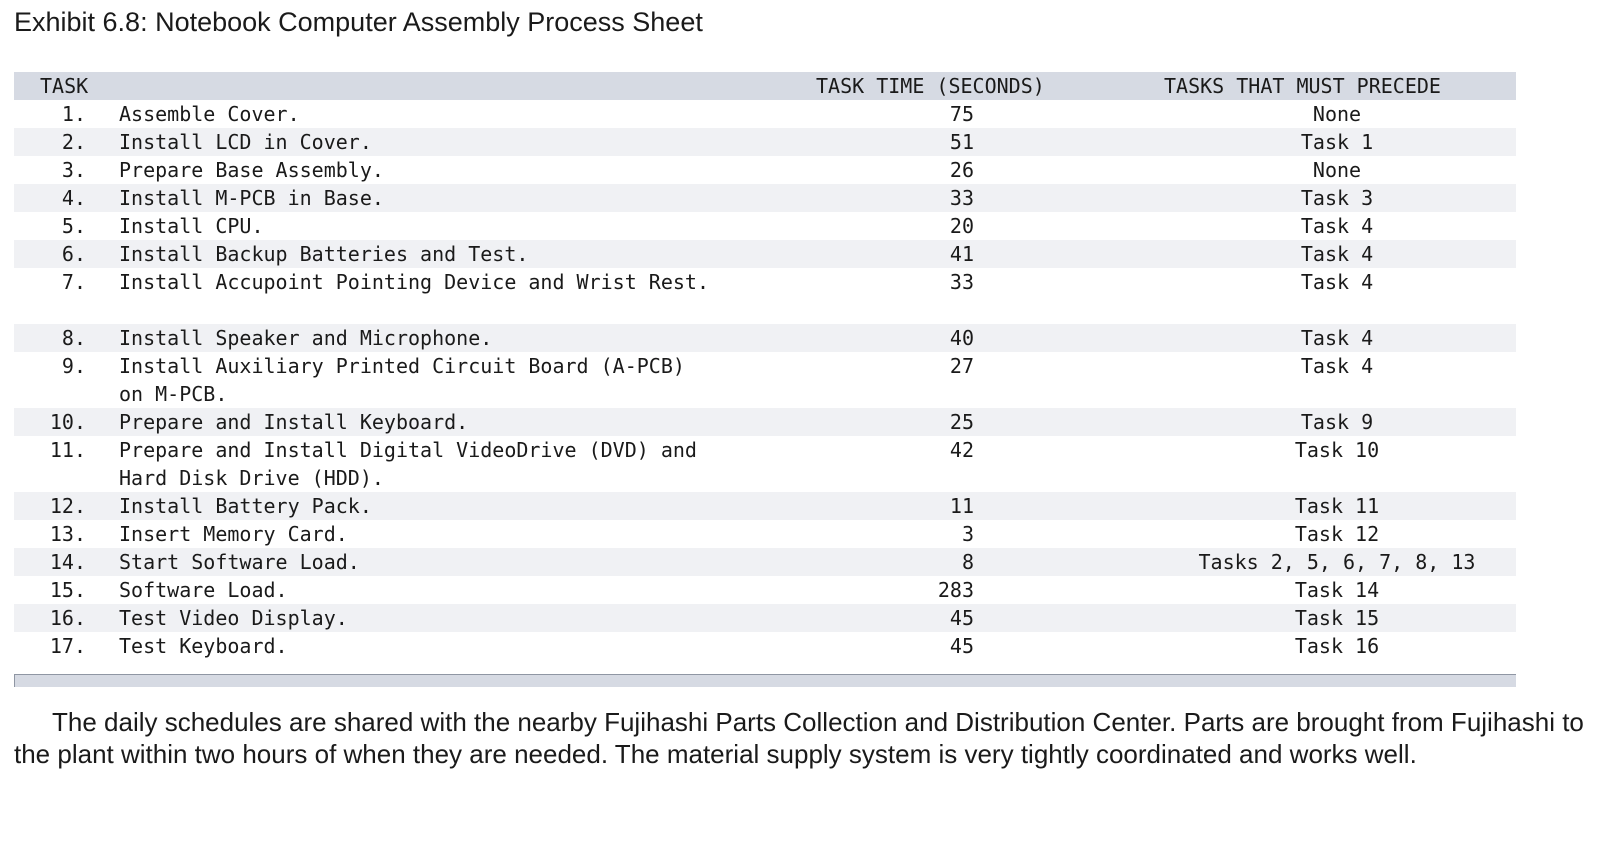  Describe the element at coordinates (765, 646) in the screenshot. I see `table-row: 17. Test Keyboard. 45 Task 16` at that location.